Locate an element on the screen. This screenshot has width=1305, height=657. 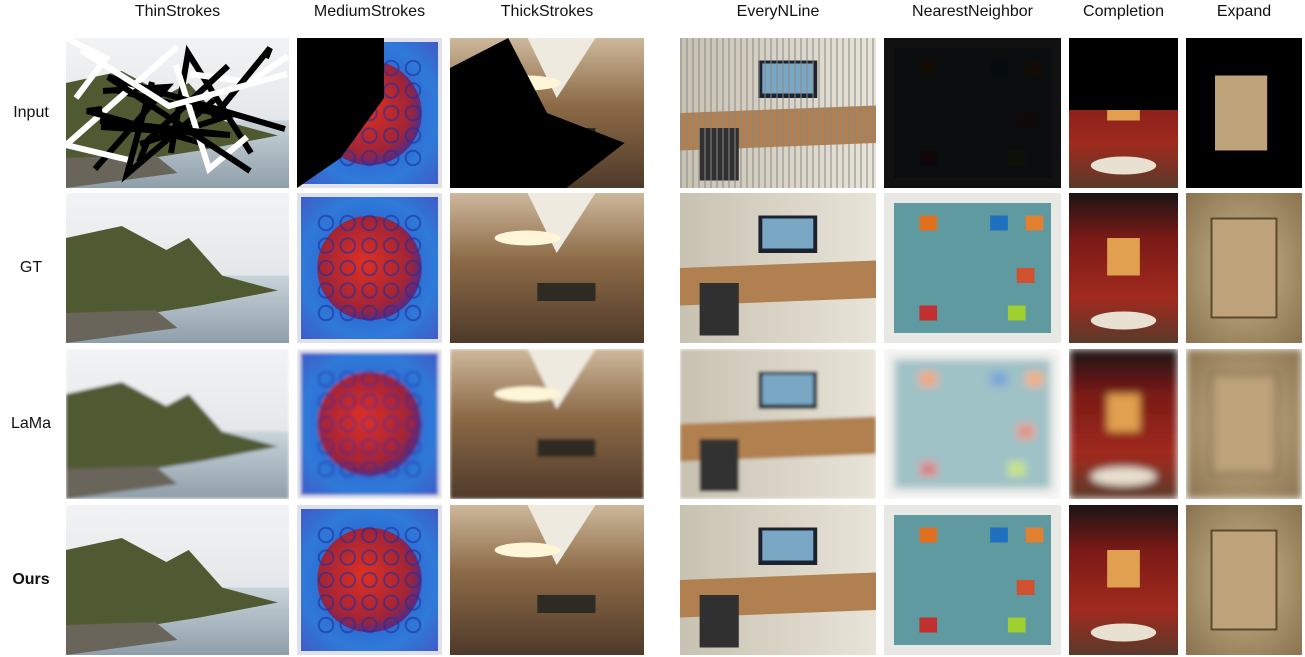
inner is located at coordinates (1244, 580).